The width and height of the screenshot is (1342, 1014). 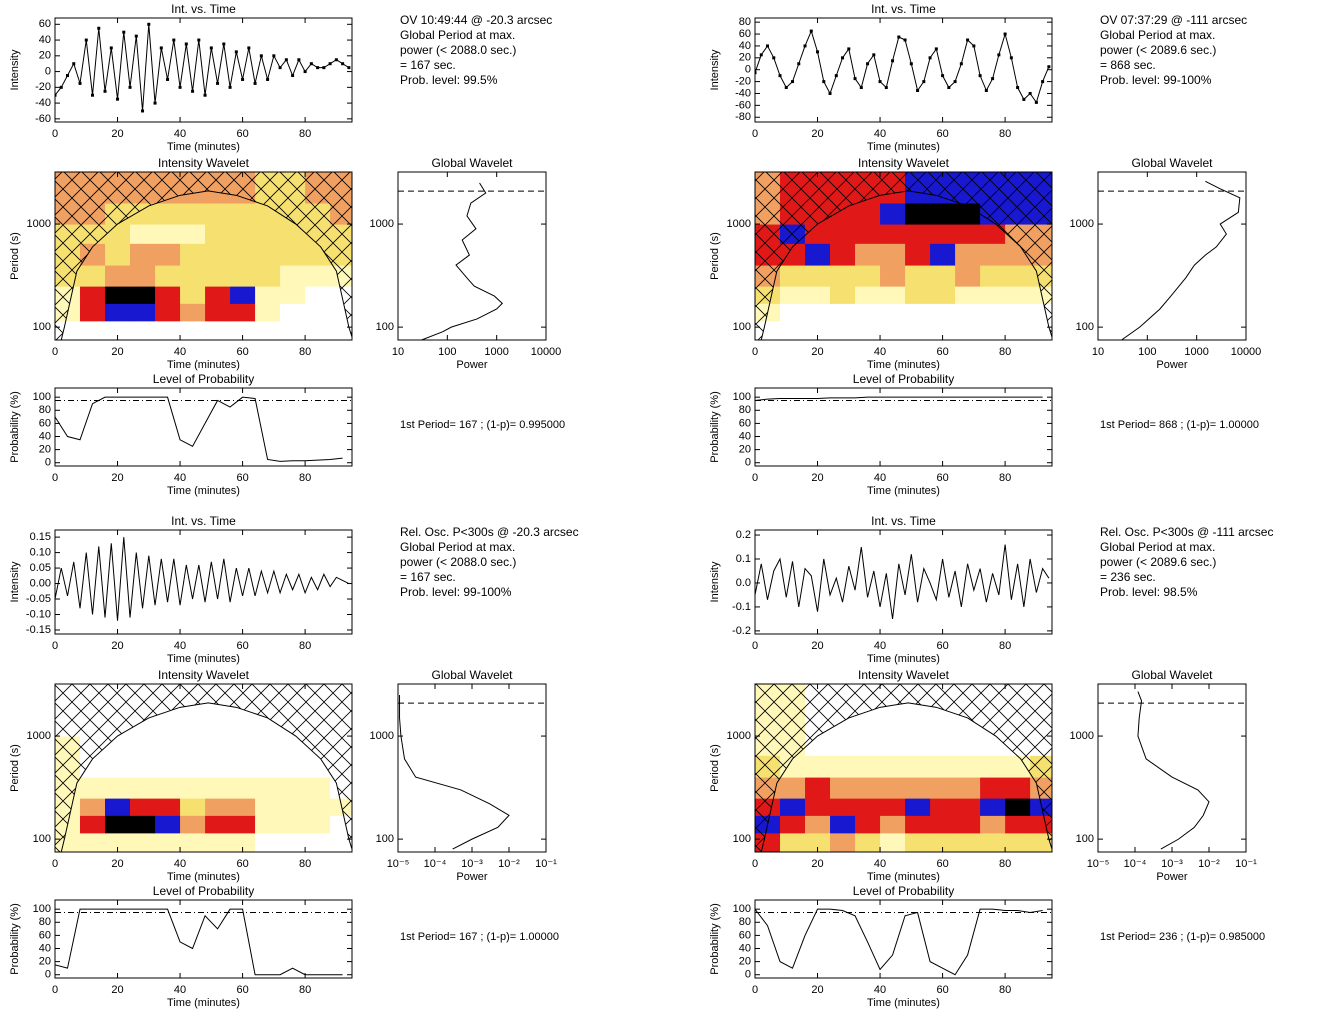 I want to click on annotation: power (< 2088.0 sec.), so click(x=458, y=562).